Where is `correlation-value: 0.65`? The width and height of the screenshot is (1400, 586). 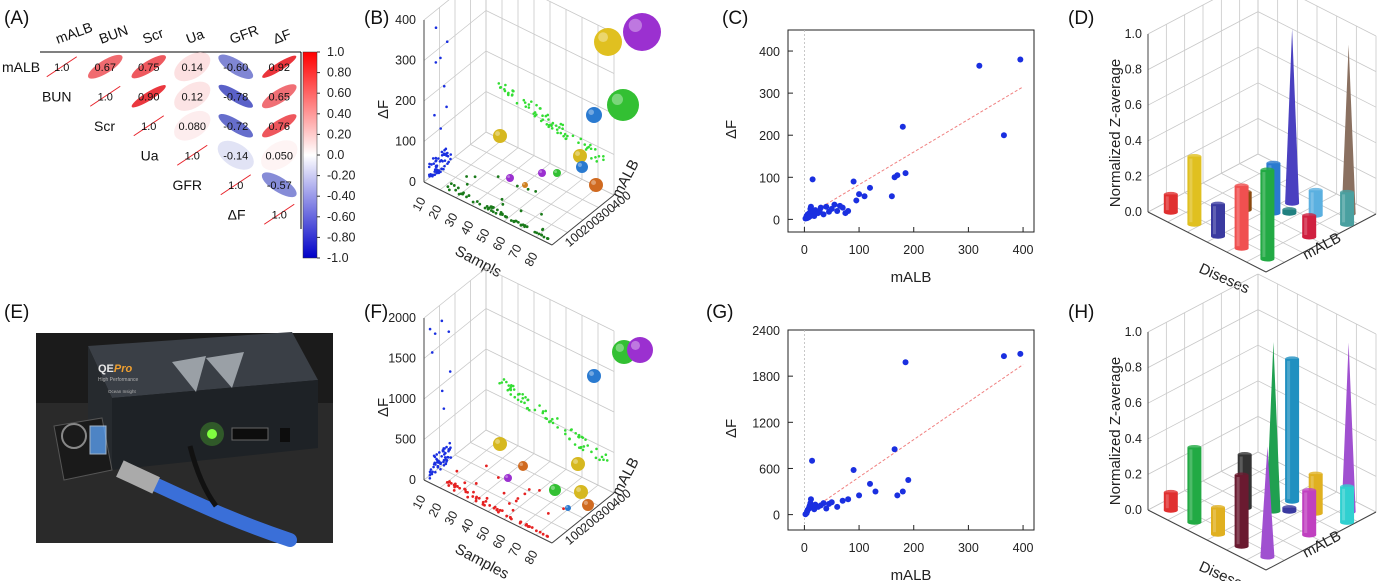
correlation-value: 0.65 is located at coordinates (279, 97).